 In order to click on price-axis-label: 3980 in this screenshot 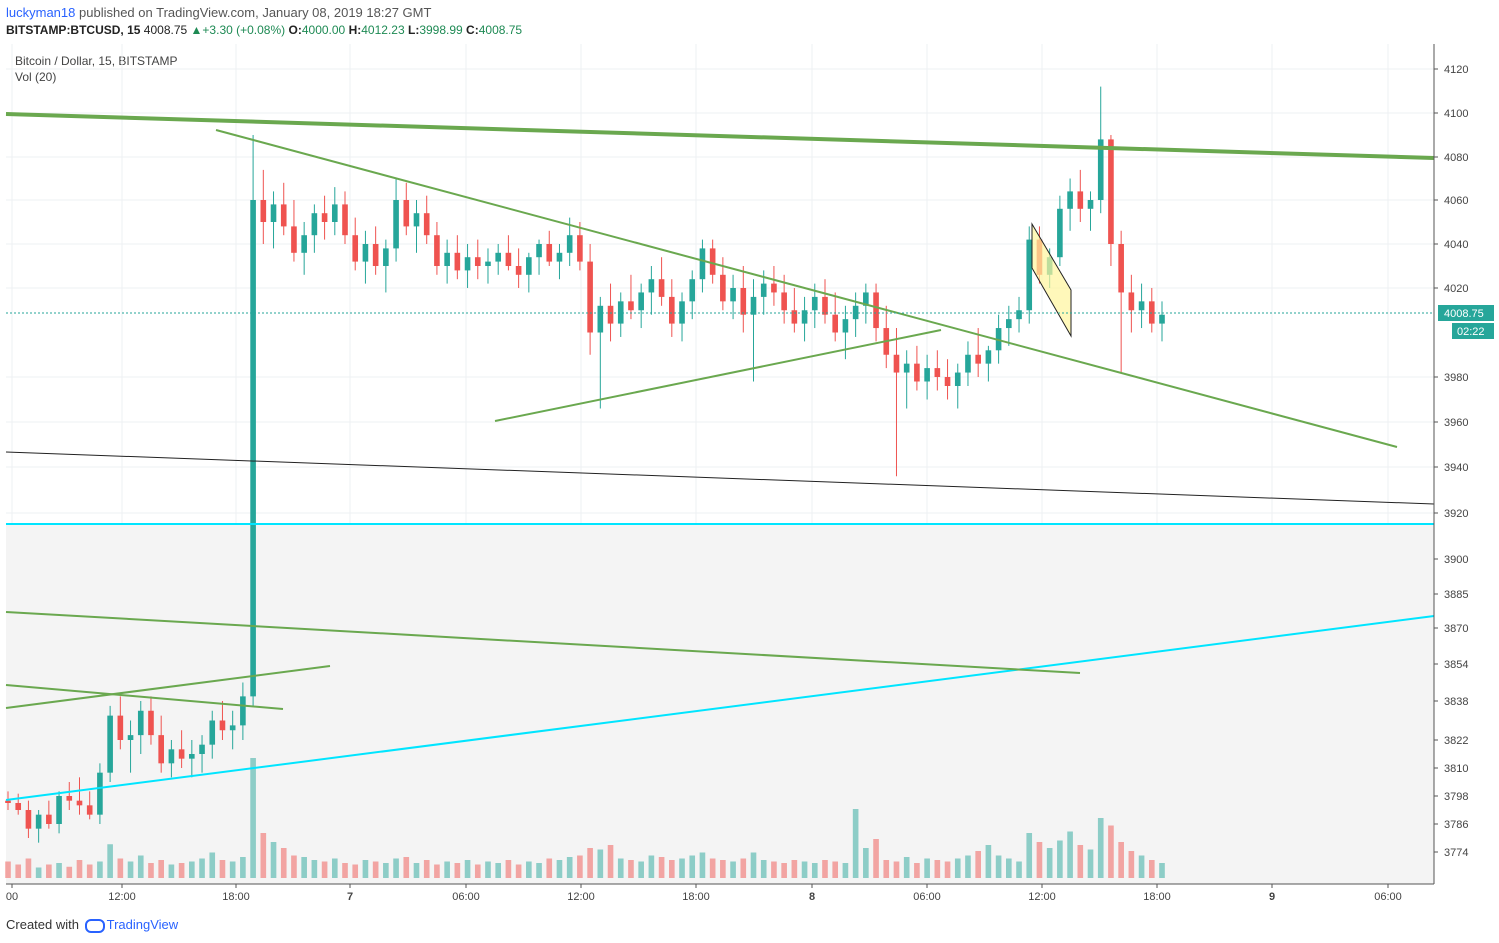, I will do `click(1456, 378)`.